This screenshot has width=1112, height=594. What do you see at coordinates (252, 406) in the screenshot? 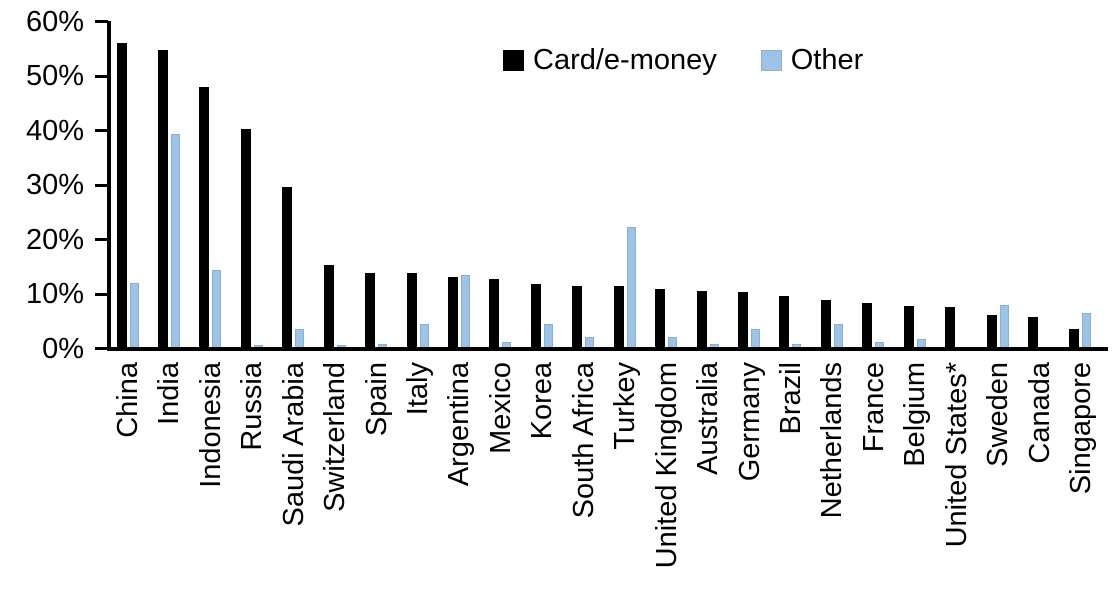
I see `x-axis-label: Russia` at bounding box center [252, 406].